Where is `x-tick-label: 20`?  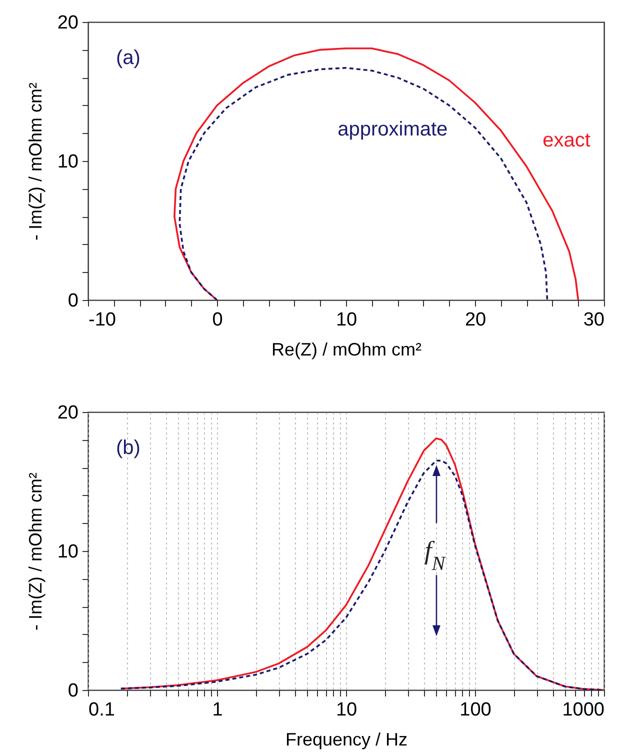
x-tick-label: 20 is located at coordinates (475, 320).